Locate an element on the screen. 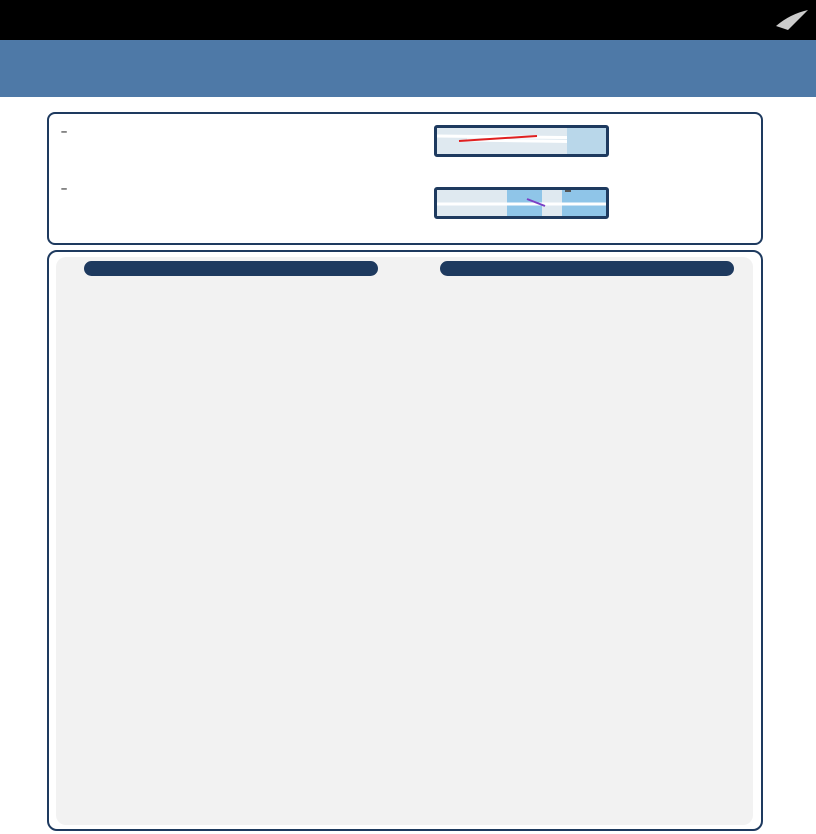  route-badge is located at coordinates (568, 191).